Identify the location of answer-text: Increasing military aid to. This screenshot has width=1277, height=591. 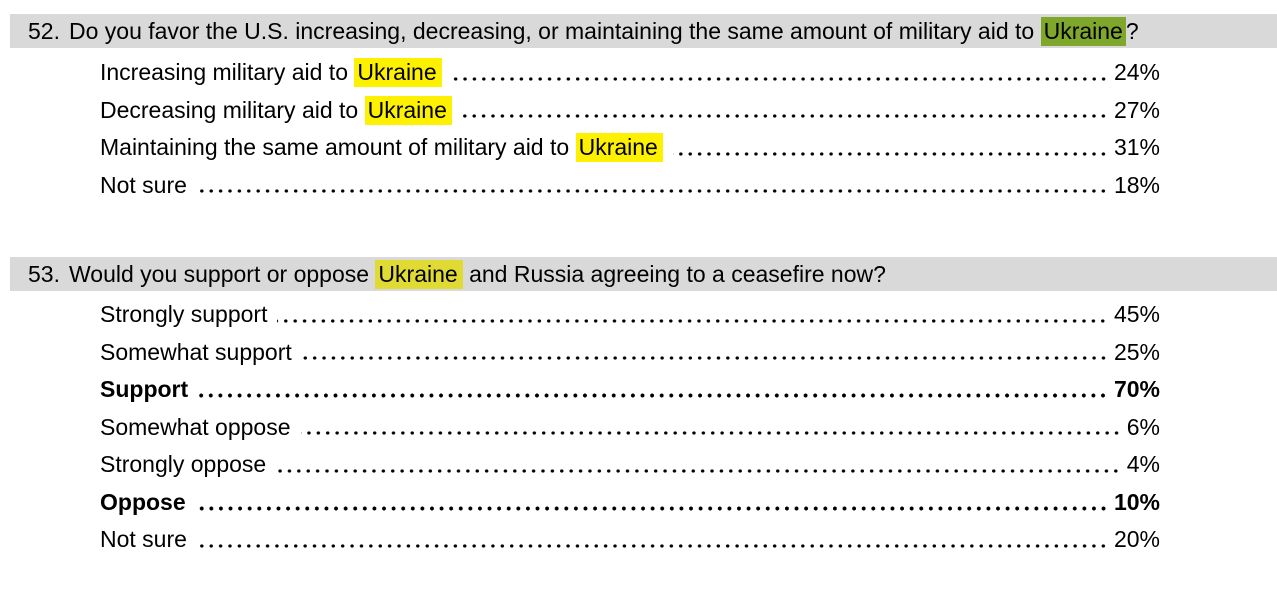
(227, 72).